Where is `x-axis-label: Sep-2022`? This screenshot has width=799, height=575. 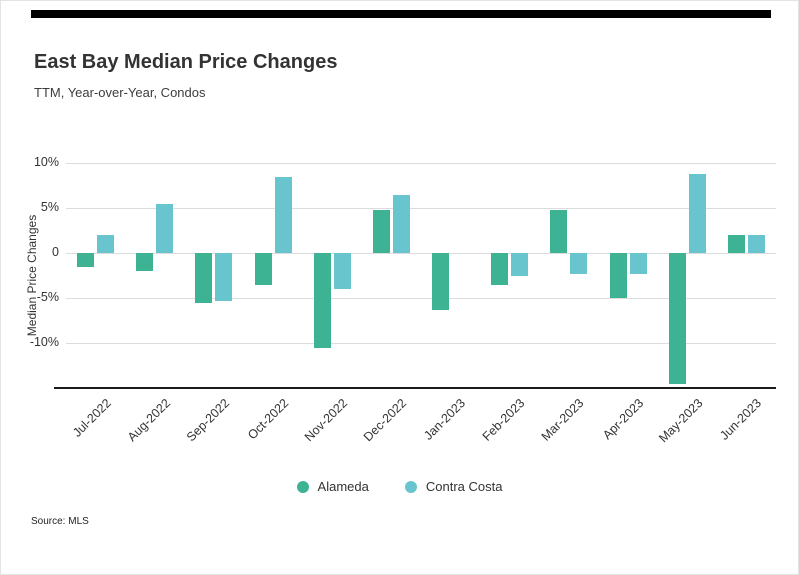
x-axis-label: Sep-2022 is located at coordinates (207, 420).